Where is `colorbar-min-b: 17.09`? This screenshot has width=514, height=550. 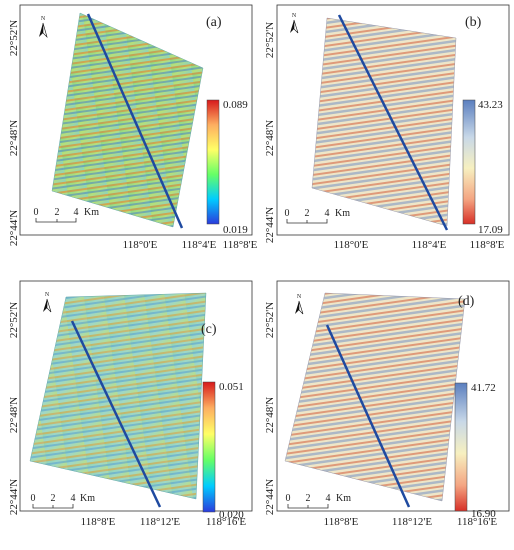
colorbar-min-b: 17.09 is located at coordinates (490, 230).